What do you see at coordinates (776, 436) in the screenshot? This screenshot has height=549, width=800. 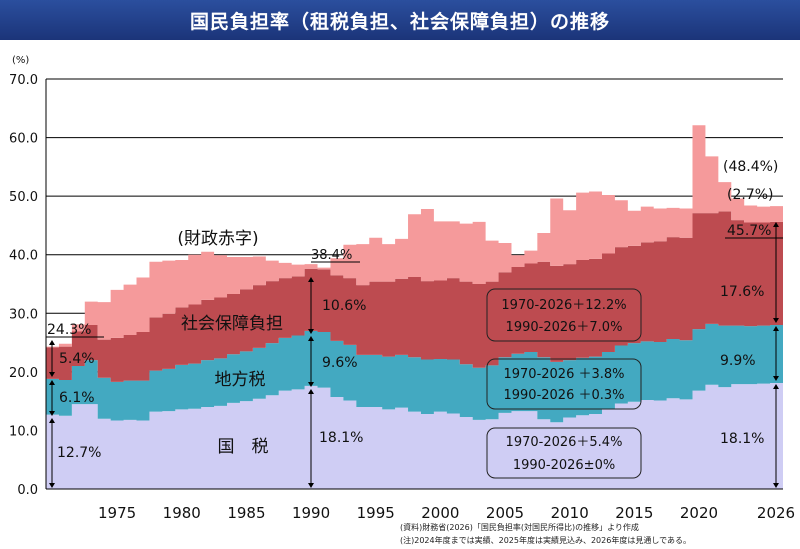 I see `bracket-2026-national` at bounding box center [776, 436].